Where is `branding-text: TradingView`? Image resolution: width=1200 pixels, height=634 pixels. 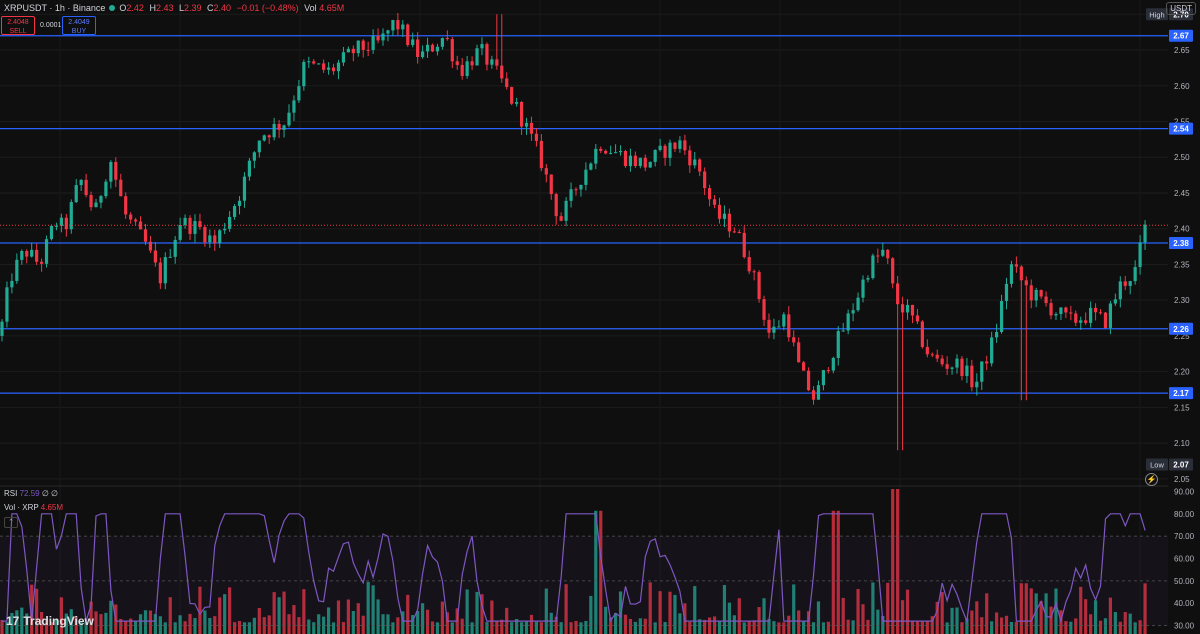 branding-text: TradingView is located at coordinates (58, 621).